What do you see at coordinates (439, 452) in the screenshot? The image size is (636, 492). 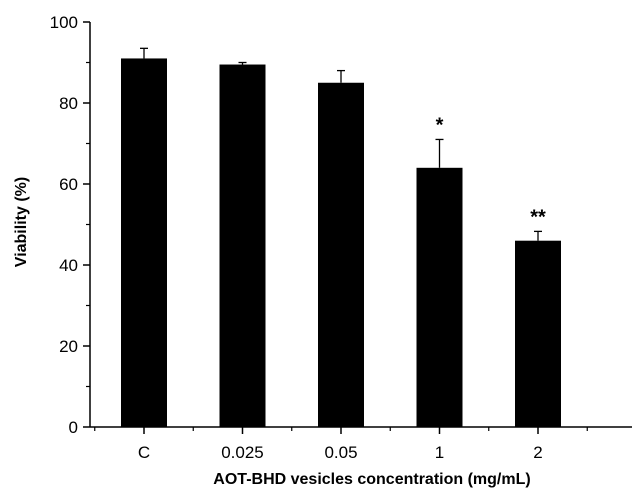 I see `x-tick-label: 1` at bounding box center [439, 452].